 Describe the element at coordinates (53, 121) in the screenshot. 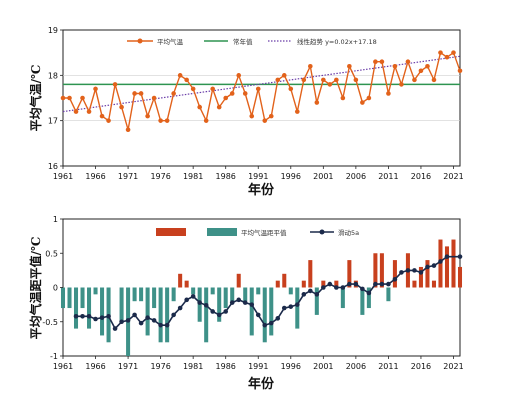

I see `y-tick-label: 17` at that location.